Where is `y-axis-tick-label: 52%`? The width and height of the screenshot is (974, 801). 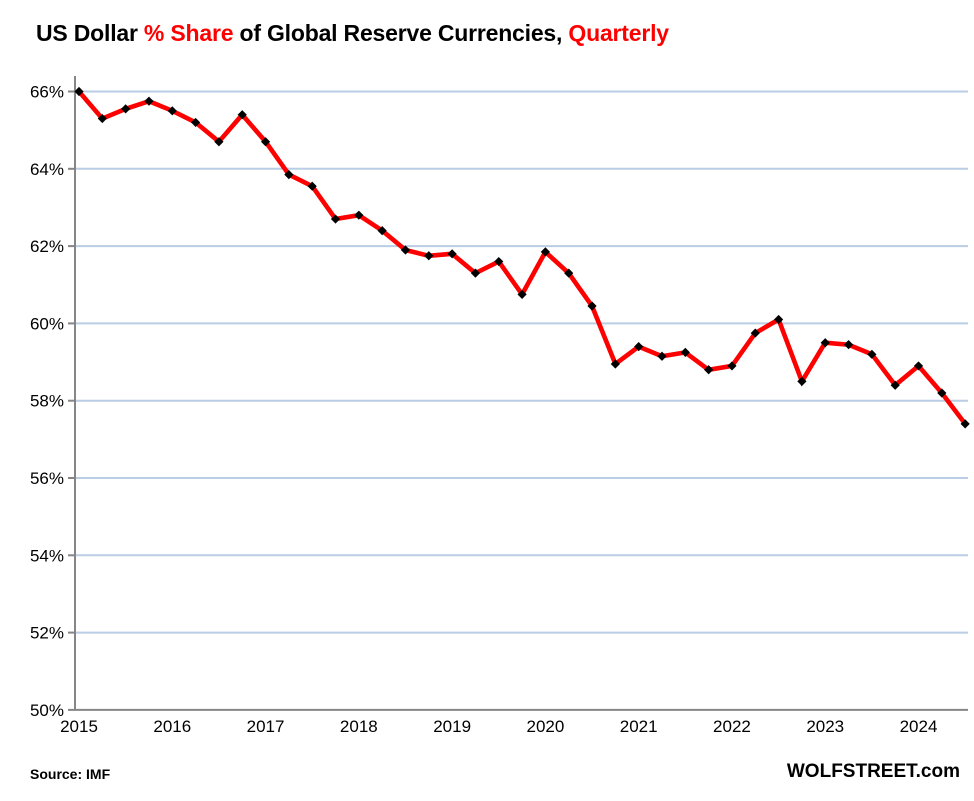
y-axis-tick-label: 52% is located at coordinates (47, 633).